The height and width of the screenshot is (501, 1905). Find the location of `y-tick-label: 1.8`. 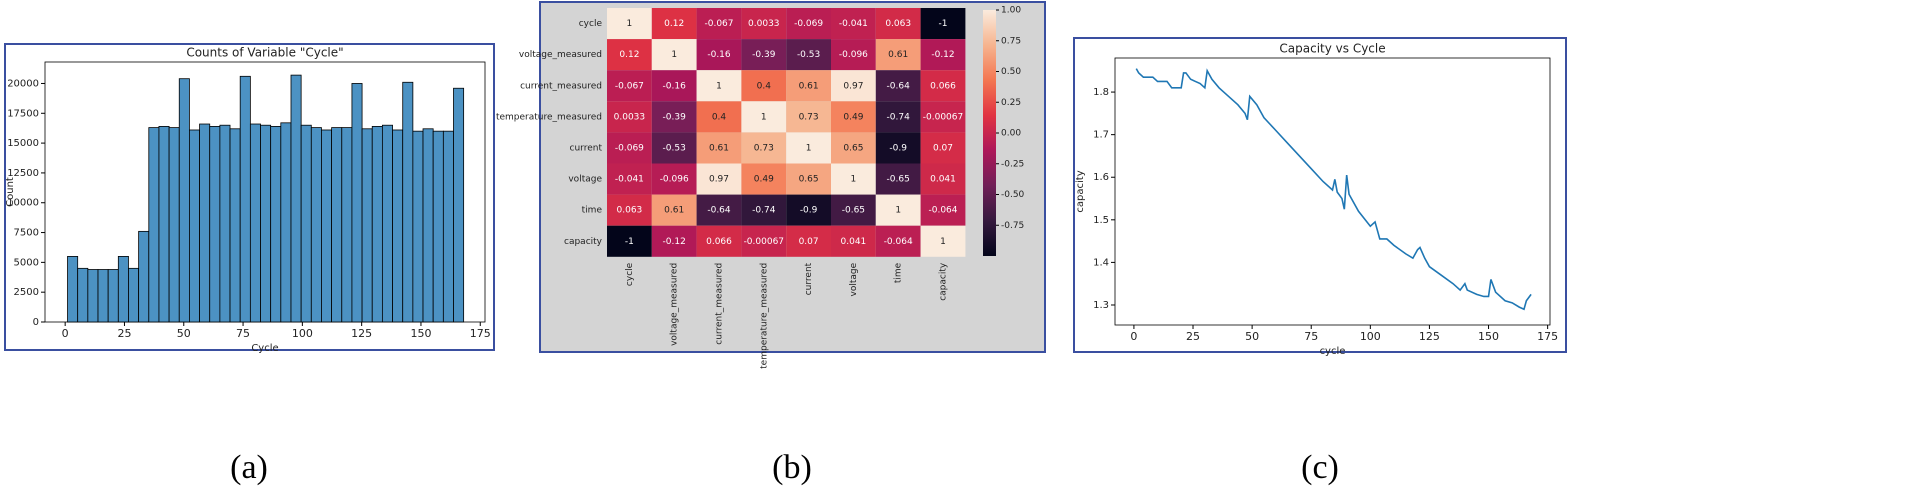

y-tick-label: 1.8 is located at coordinates (1101, 92).